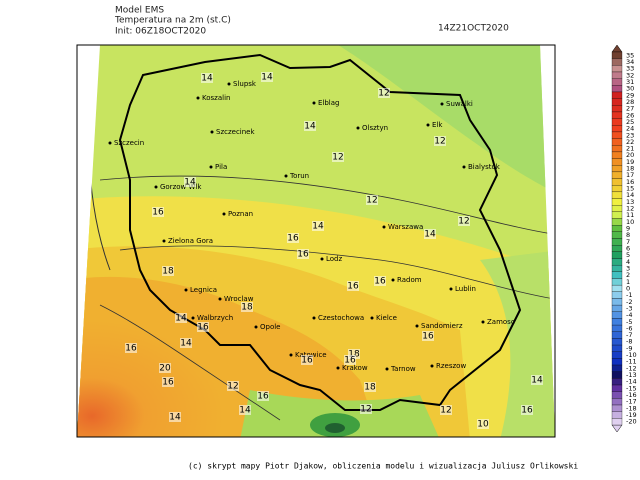  Describe the element at coordinates (631, 375) in the screenshot. I see `colorbar-label: -13` at that location.